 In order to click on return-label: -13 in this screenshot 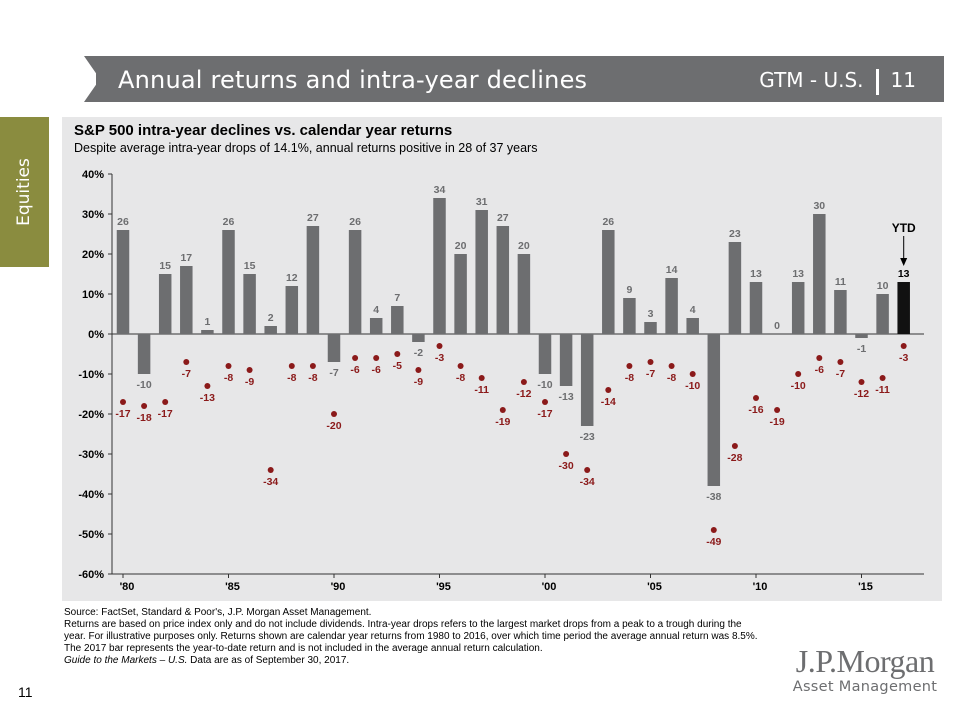, I will do `click(566, 397)`.